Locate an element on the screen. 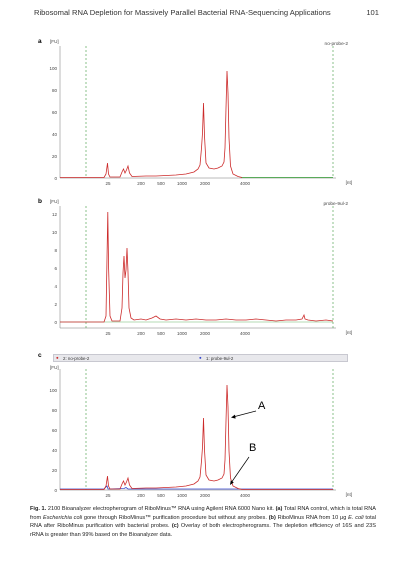 This screenshot has width=401, height=588. panel-a-x-unit: [nt] is located at coordinates (348, 182).